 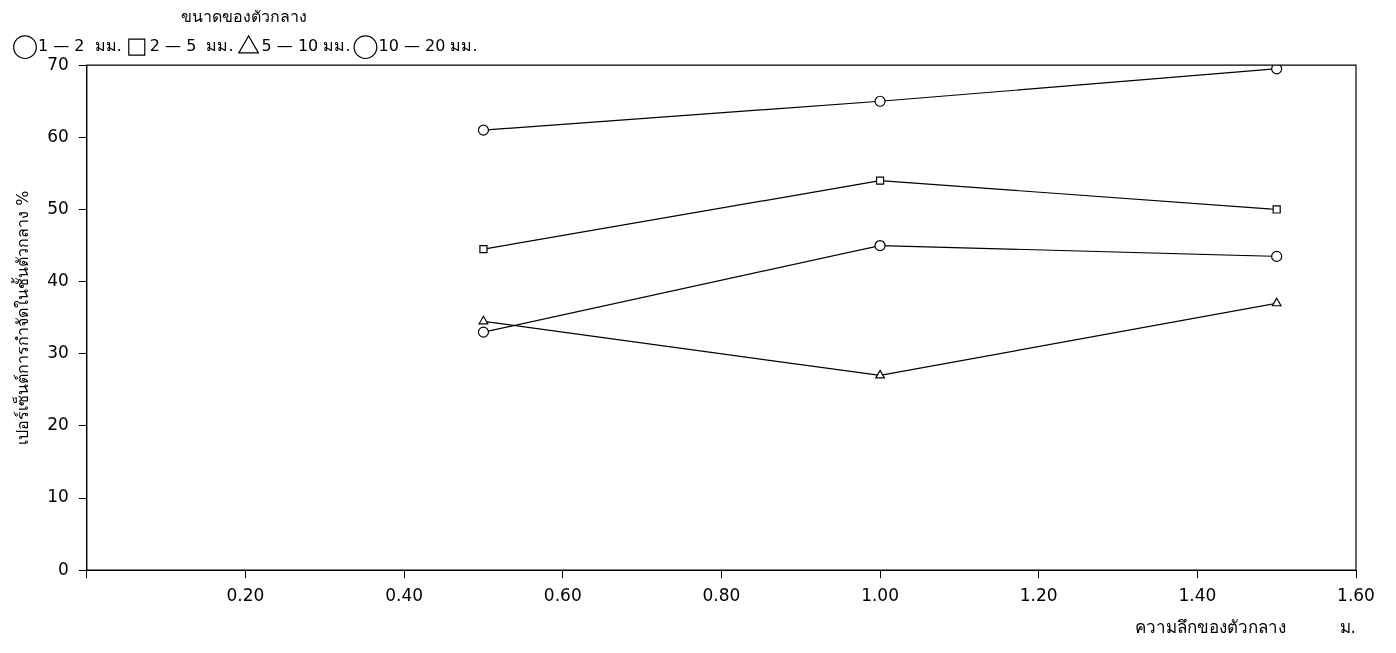 What do you see at coordinates (58, 63) in the screenshot?
I see `y-tick-label: 70` at bounding box center [58, 63].